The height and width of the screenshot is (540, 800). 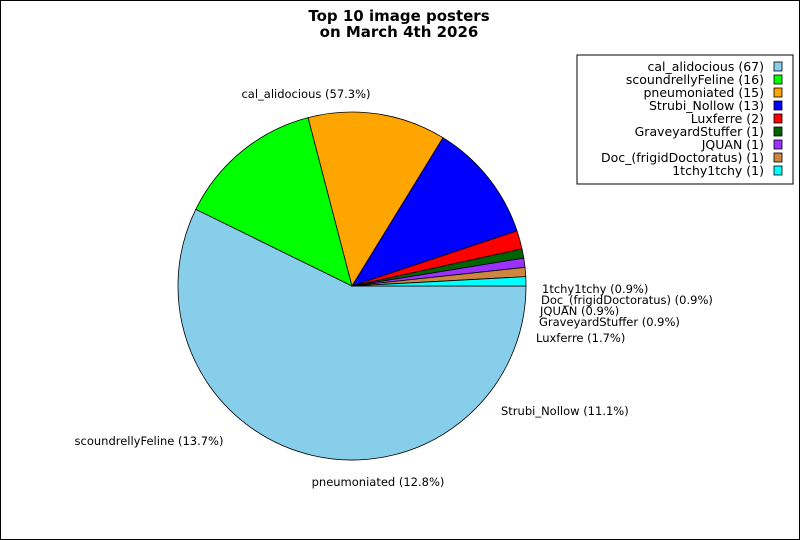 What do you see at coordinates (579, 311) in the screenshot?
I see `slice-label: JQUAN (0.9%)` at bounding box center [579, 311].